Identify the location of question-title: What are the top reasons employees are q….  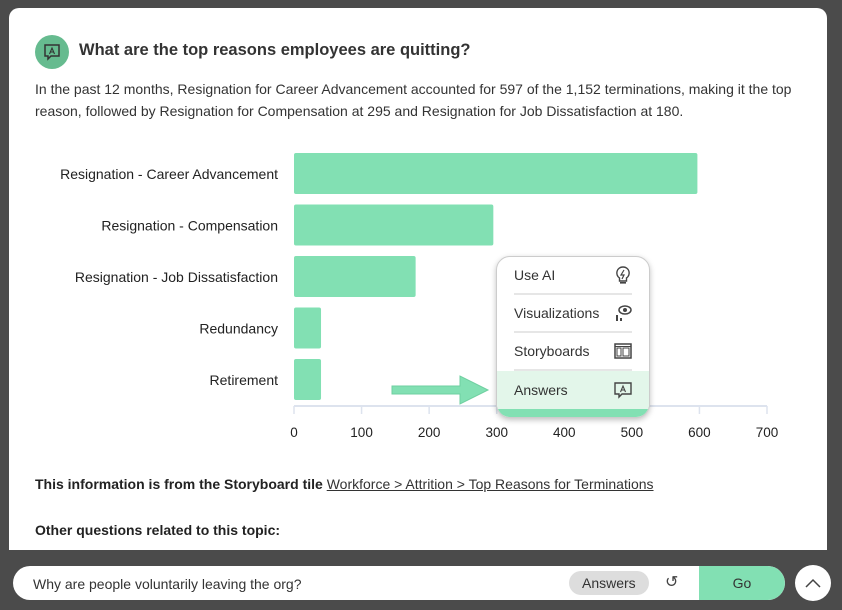
(275, 50).